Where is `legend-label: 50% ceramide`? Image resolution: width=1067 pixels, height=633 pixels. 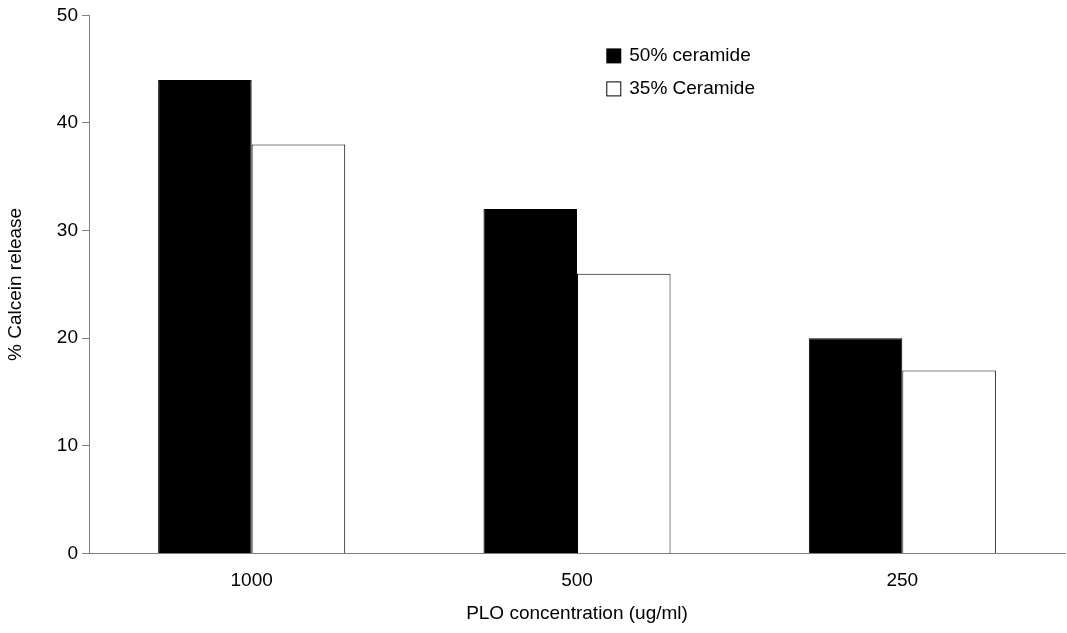 legend-label: 50% ceramide is located at coordinates (690, 54).